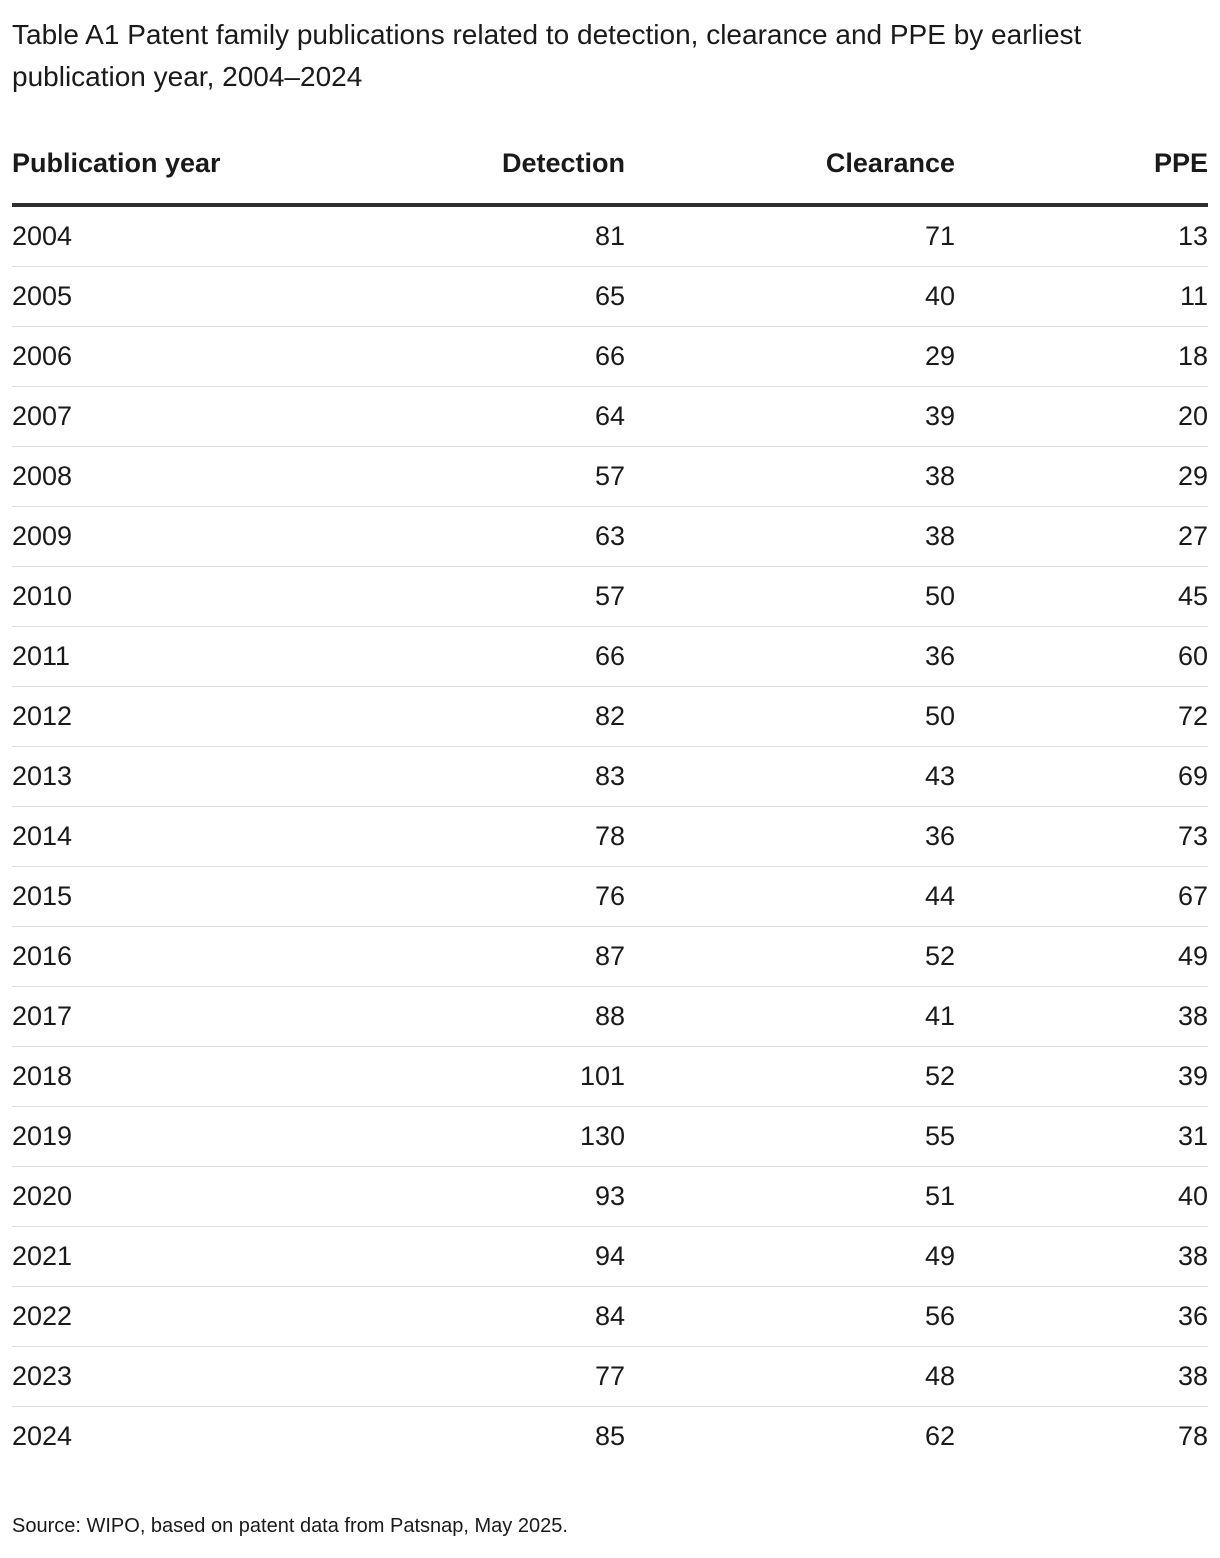 Image resolution: width=1220 pixels, height=1558 pixels. What do you see at coordinates (162, 596) in the screenshot?
I see `year-cell: 2010` at bounding box center [162, 596].